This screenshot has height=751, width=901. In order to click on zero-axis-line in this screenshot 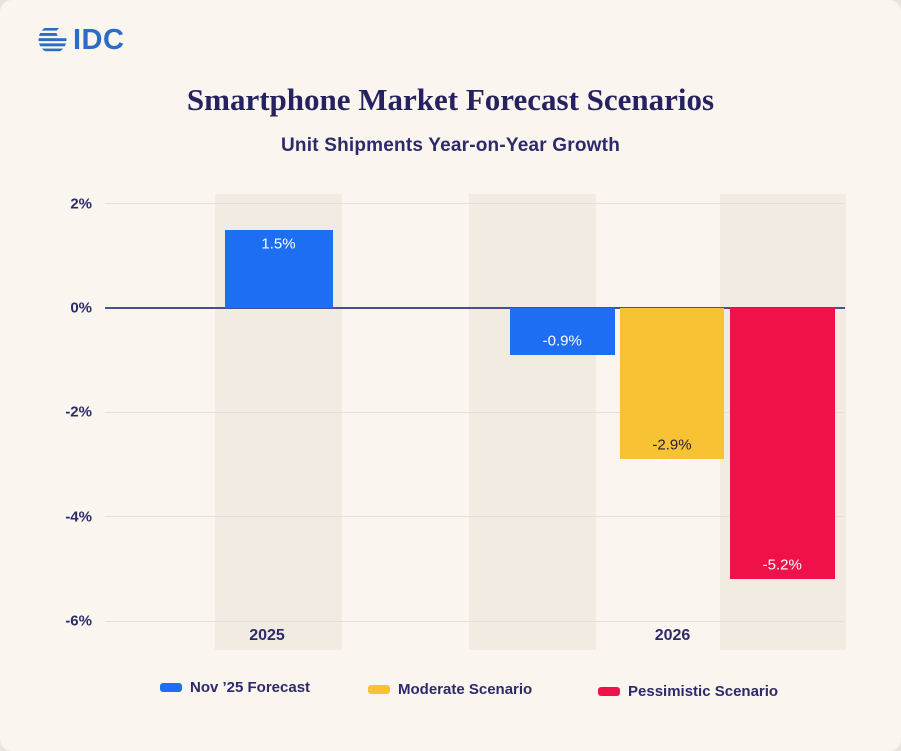, I will do `click(475, 308)`.